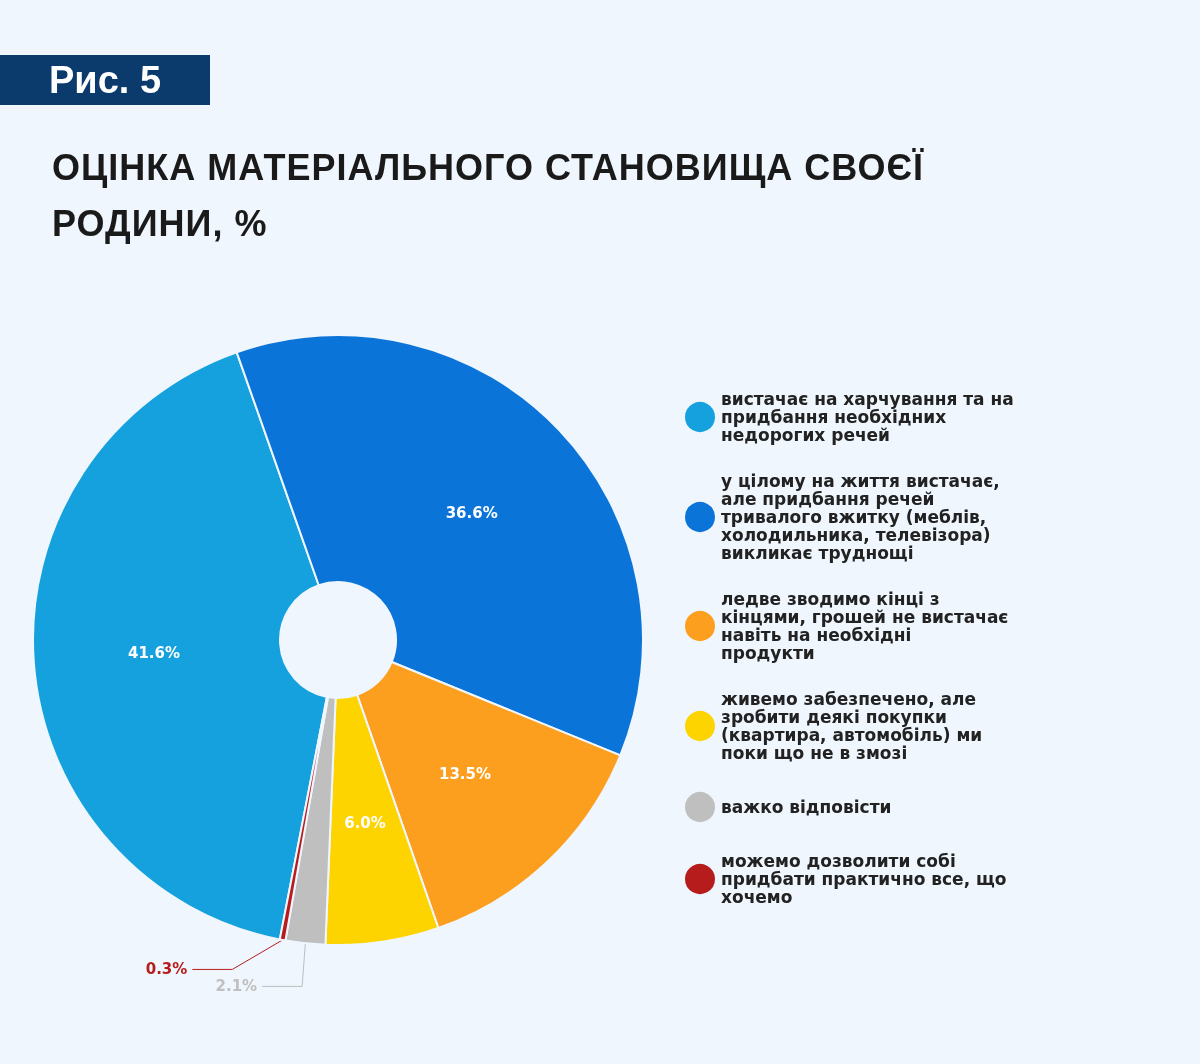 The height and width of the screenshot is (1064, 1200). What do you see at coordinates (868, 626) in the screenshot?
I see `legend-label: ледве зводимо кінці з кінцями, грошей не вистачає навіть на необхідні продукти` at bounding box center [868, 626].